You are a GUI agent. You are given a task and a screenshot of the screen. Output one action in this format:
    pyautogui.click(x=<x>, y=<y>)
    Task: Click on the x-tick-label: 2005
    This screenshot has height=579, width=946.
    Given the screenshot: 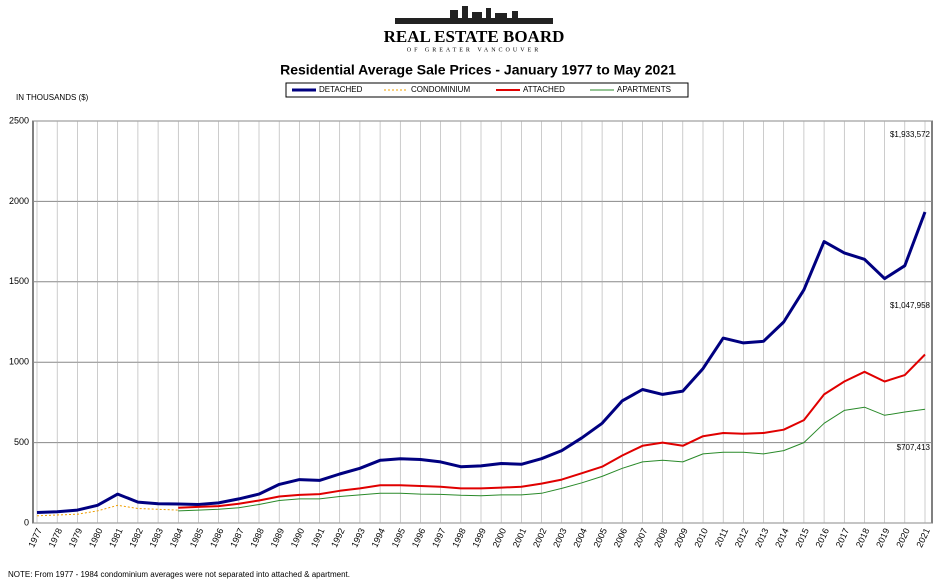 What is the action you would take?
    pyautogui.click(x=601, y=538)
    